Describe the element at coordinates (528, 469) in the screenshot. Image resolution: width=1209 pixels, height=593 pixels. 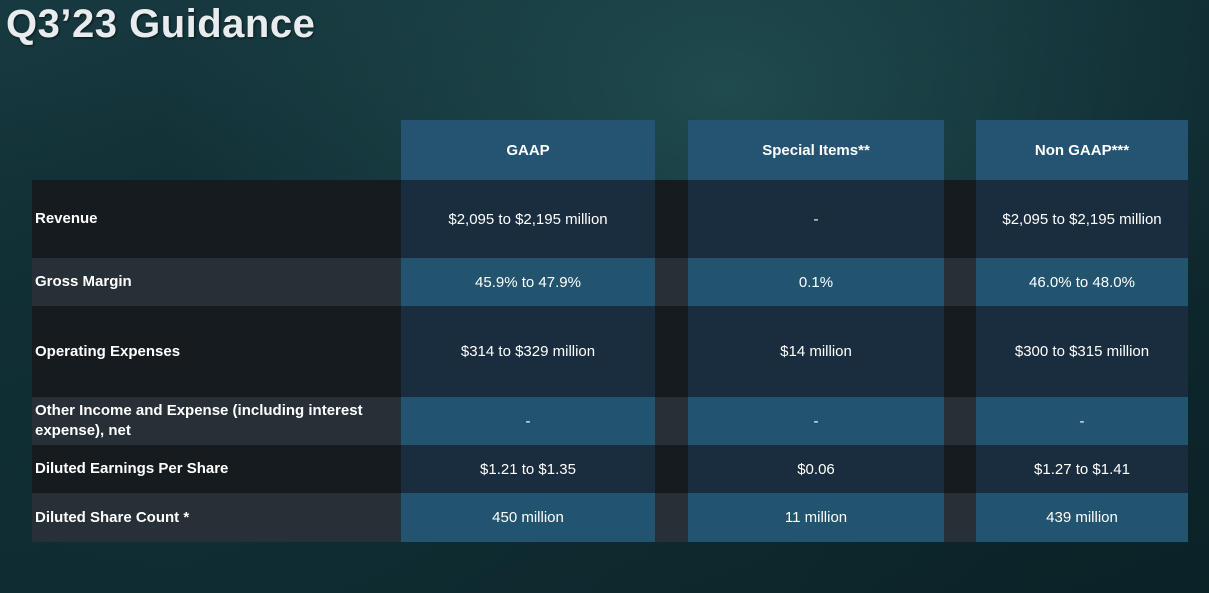
I see `cell-gaap: $1.21 to $1.35` at that location.